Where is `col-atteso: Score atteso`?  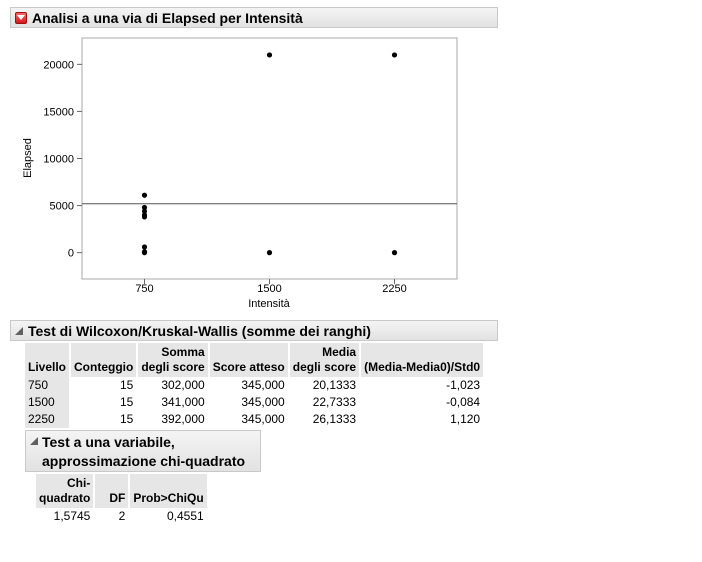 col-atteso: Score atteso is located at coordinates (248, 360).